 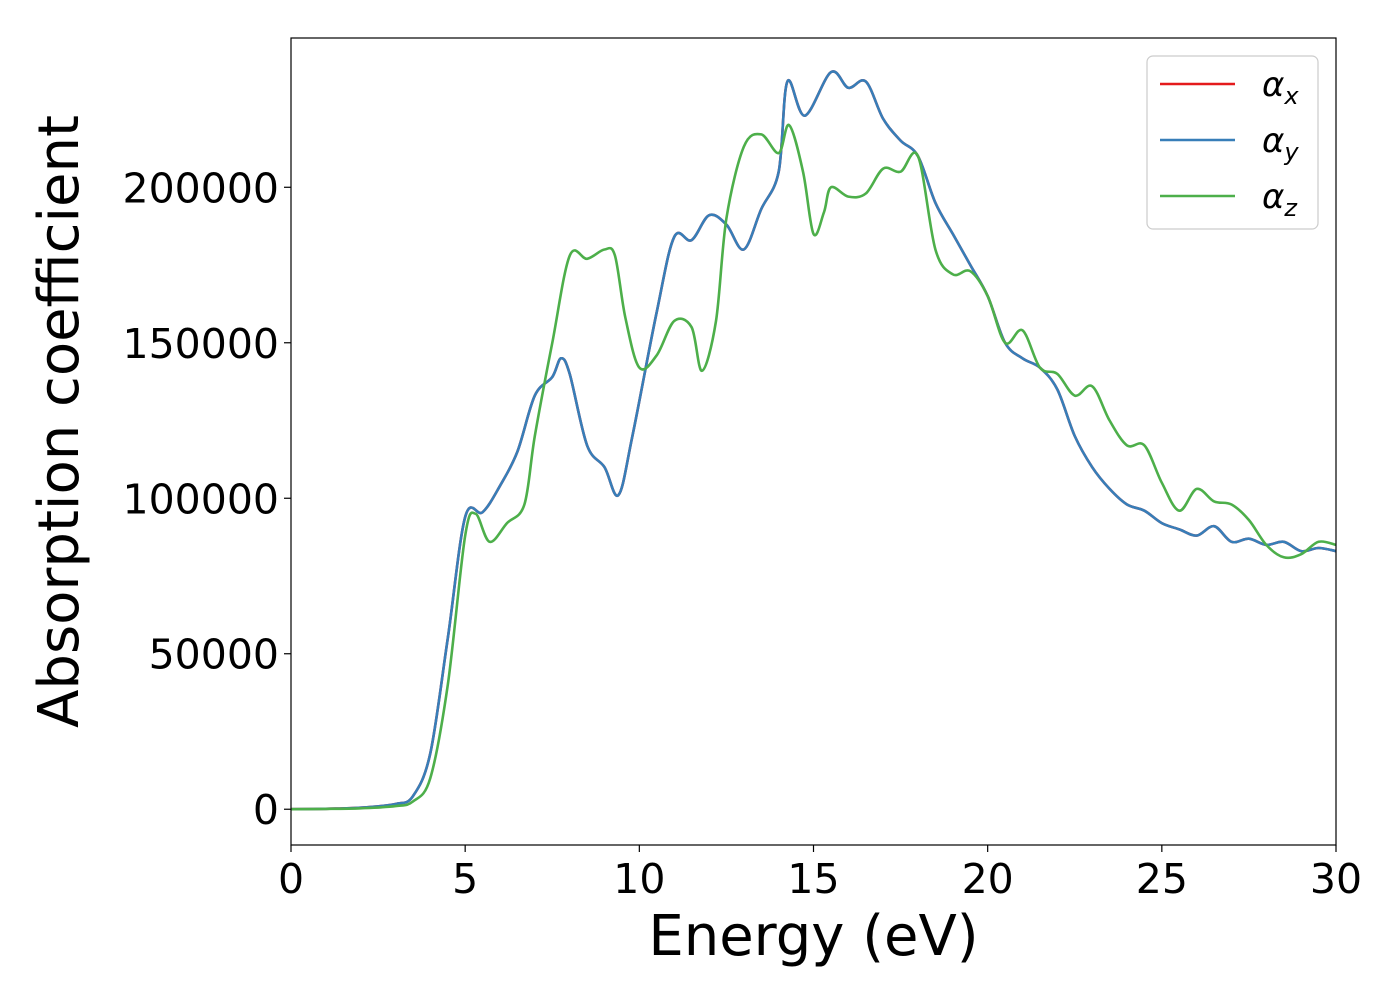 I want to click on y-tick-label: 100000, so click(x=200, y=499).